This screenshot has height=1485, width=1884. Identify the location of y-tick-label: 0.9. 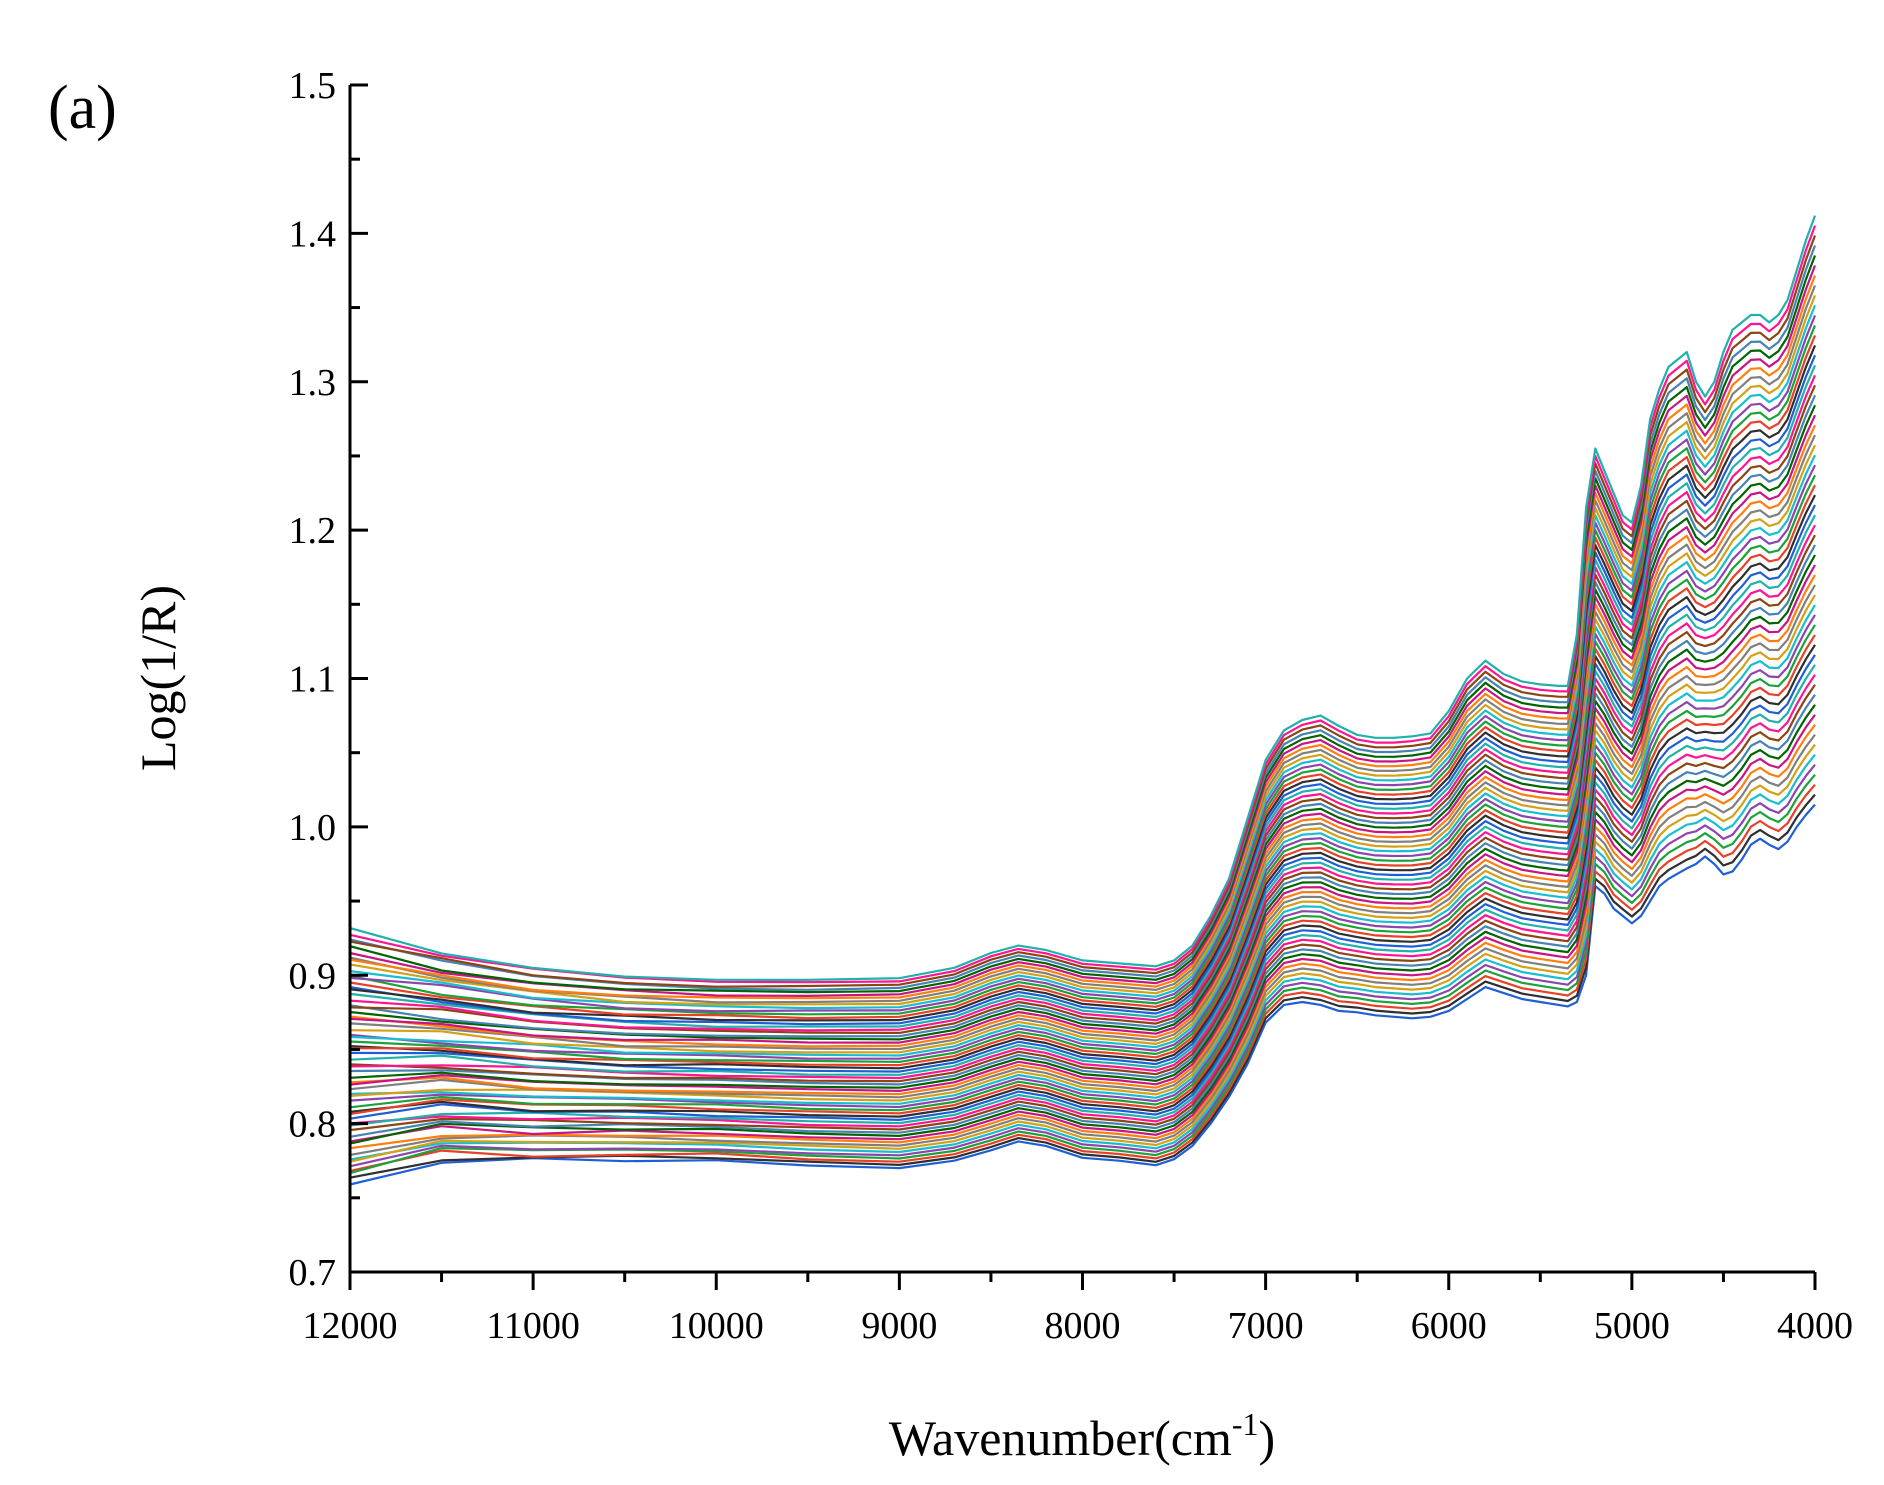
(313, 976).